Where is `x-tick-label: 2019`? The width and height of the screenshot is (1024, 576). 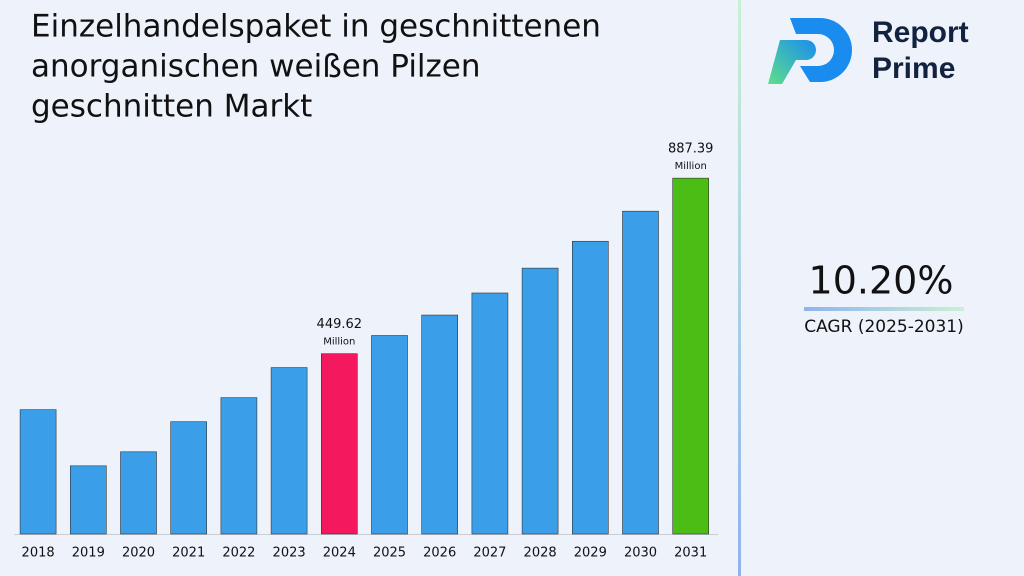 x-tick-label: 2019 is located at coordinates (88, 553).